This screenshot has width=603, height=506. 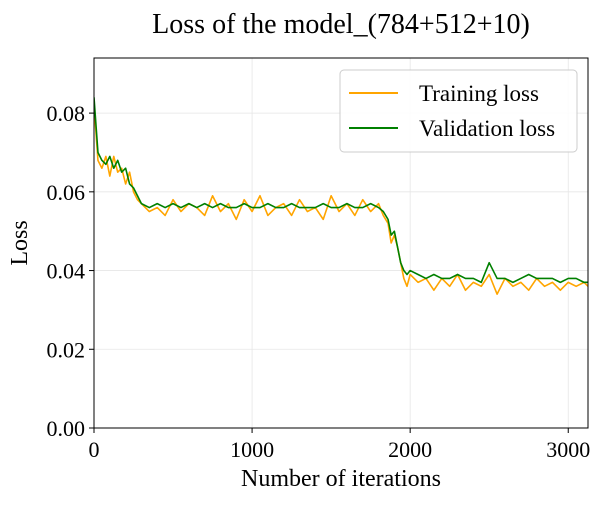 I want to click on y-tick-label: 0.06, so click(x=66, y=192).